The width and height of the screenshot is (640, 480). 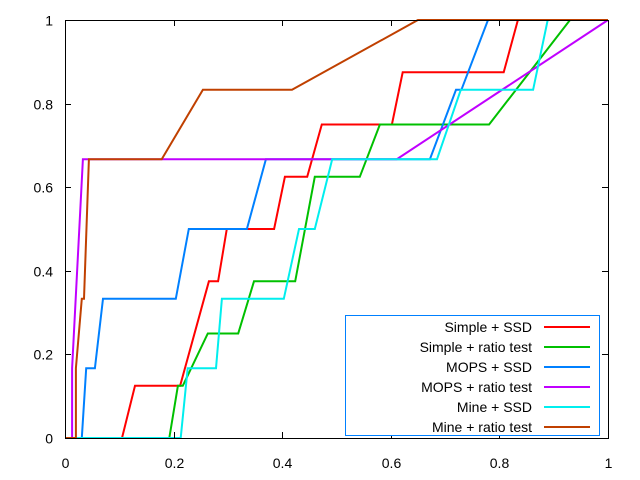 I want to click on y-tick-label: 0.6, so click(x=44, y=188).